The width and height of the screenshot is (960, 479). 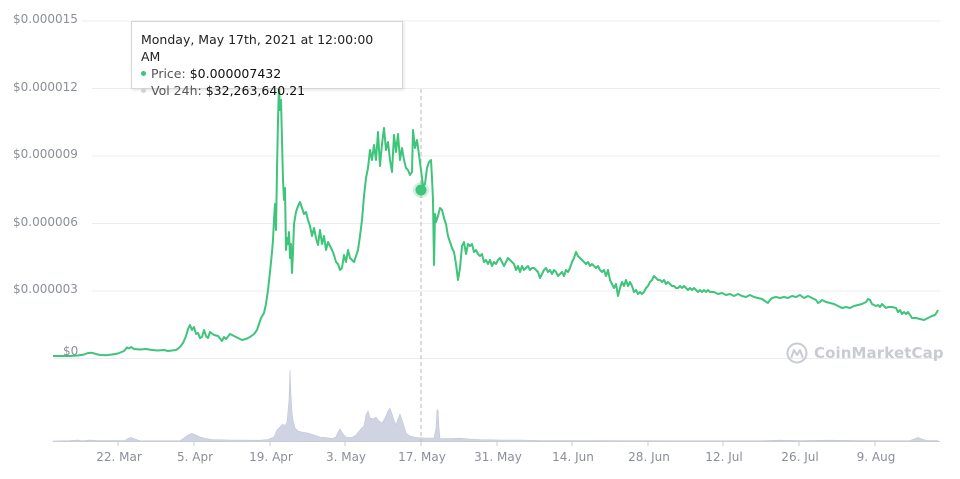 What do you see at coordinates (271, 457) in the screenshot?
I see `x-axis-label: 19. Apr` at bounding box center [271, 457].